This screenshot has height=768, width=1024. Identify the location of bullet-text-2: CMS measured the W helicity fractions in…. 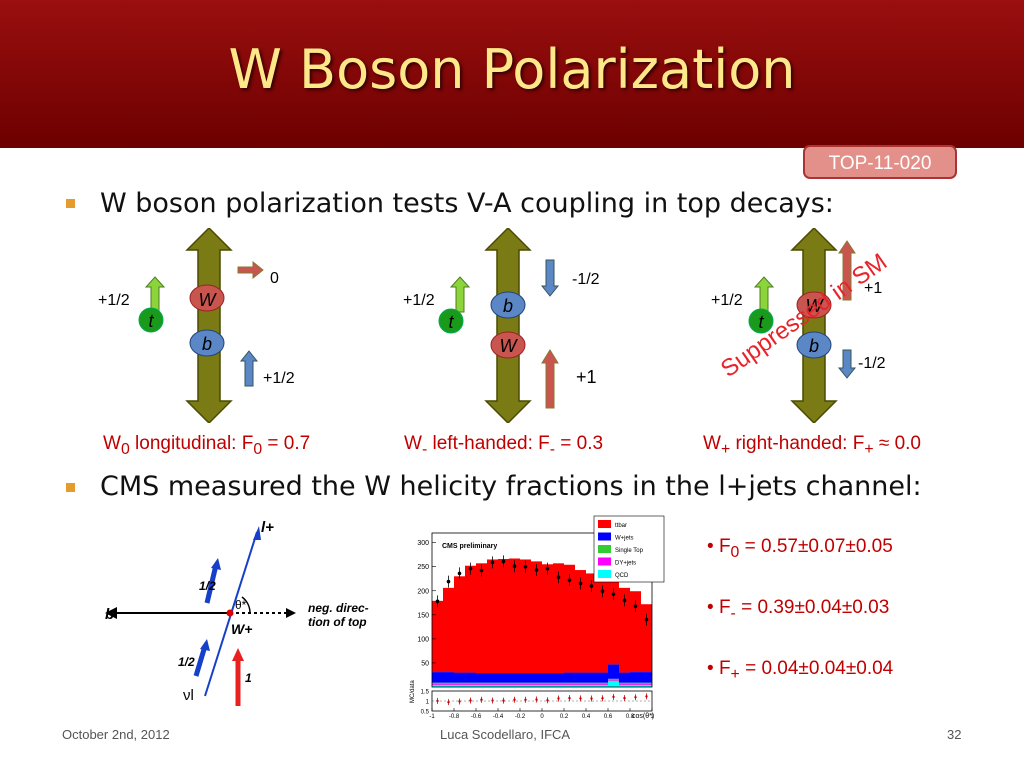
(511, 486).